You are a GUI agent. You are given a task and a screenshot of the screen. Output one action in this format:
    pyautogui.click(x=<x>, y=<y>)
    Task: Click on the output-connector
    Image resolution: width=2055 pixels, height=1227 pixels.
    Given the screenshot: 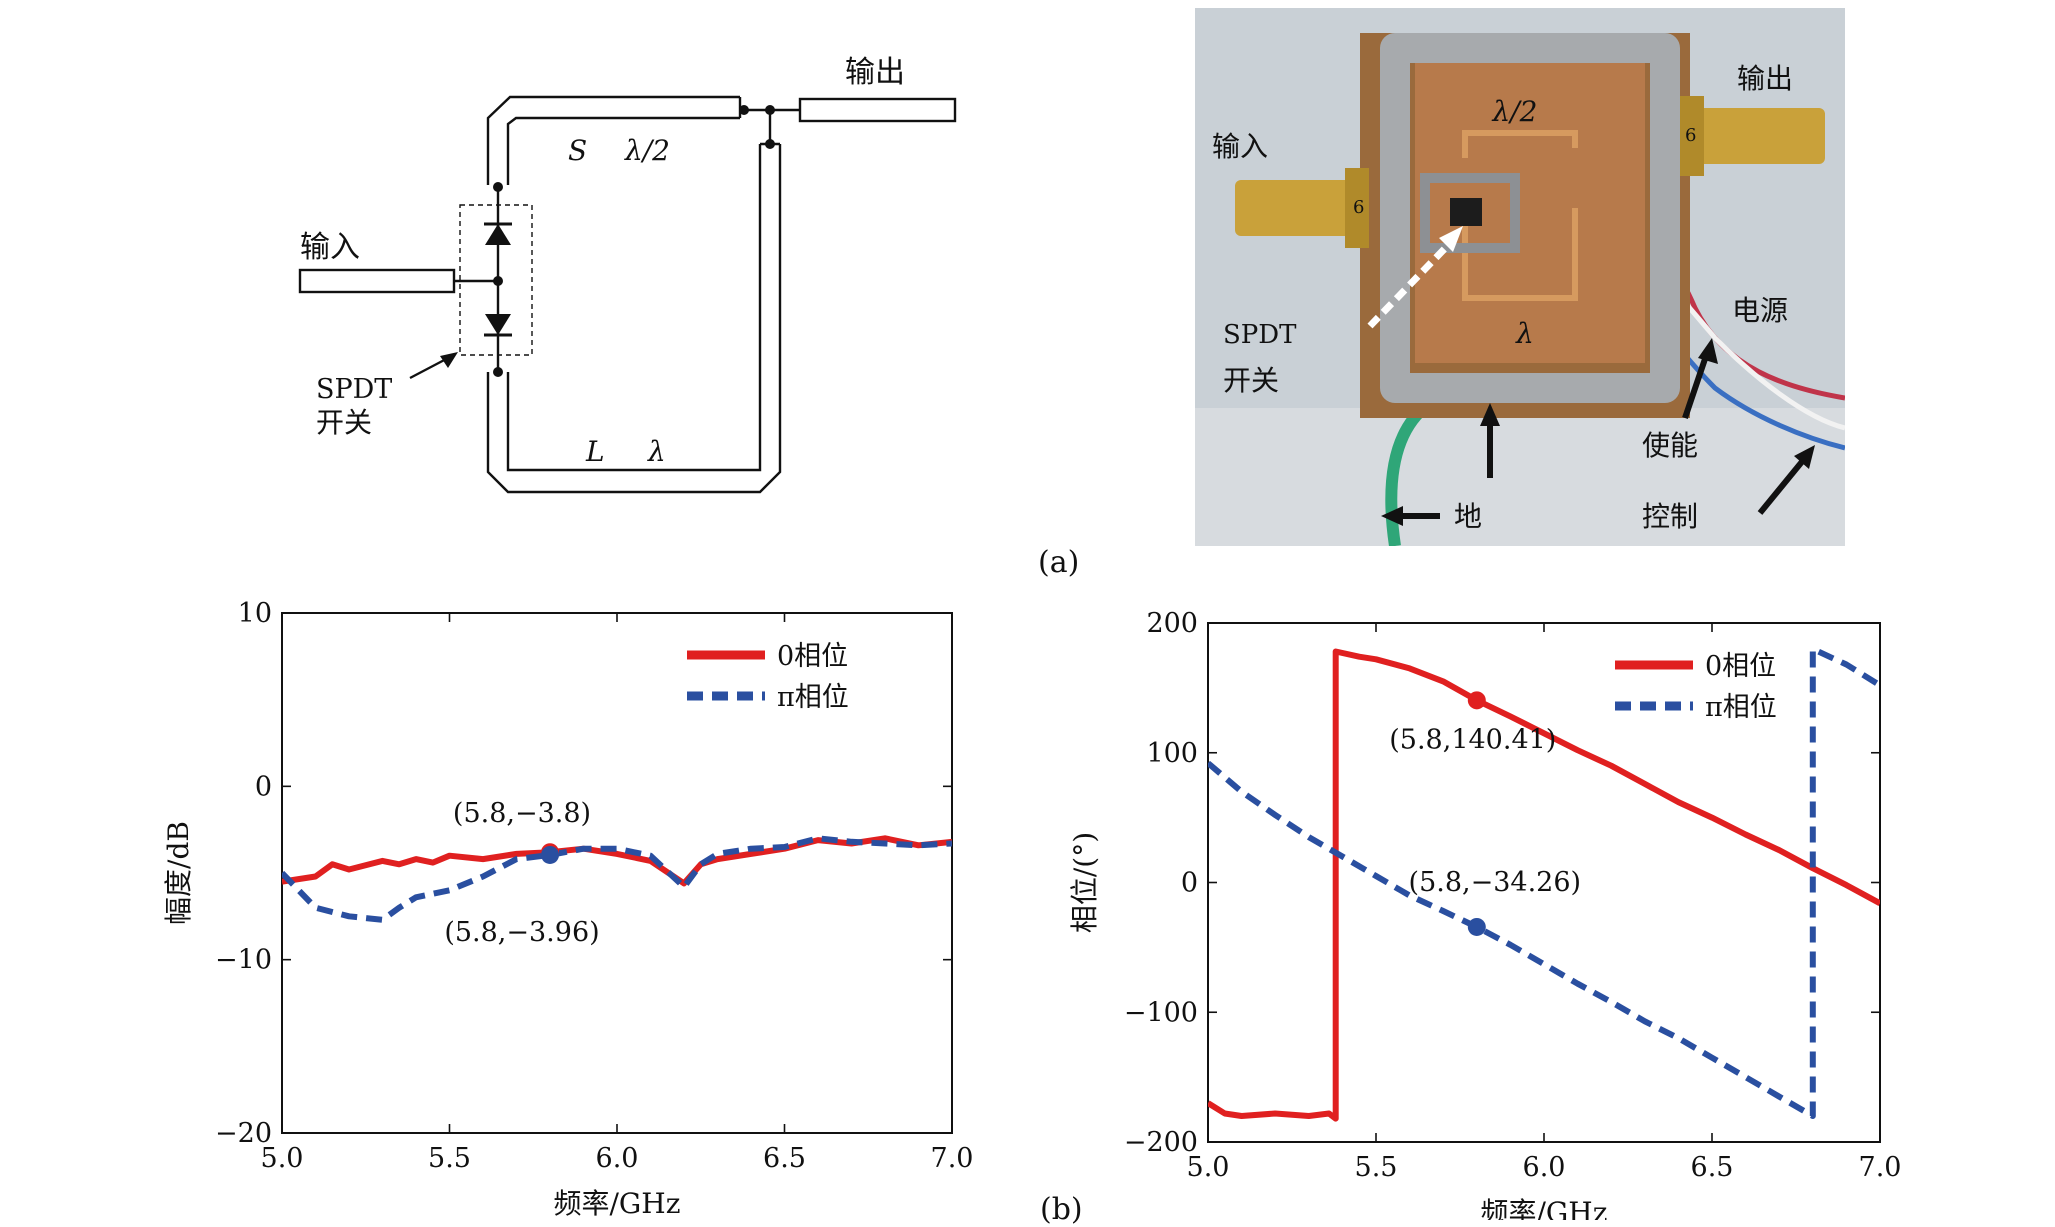 What is the action you would take?
    pyautogui.click(x=1755, y=136)
    